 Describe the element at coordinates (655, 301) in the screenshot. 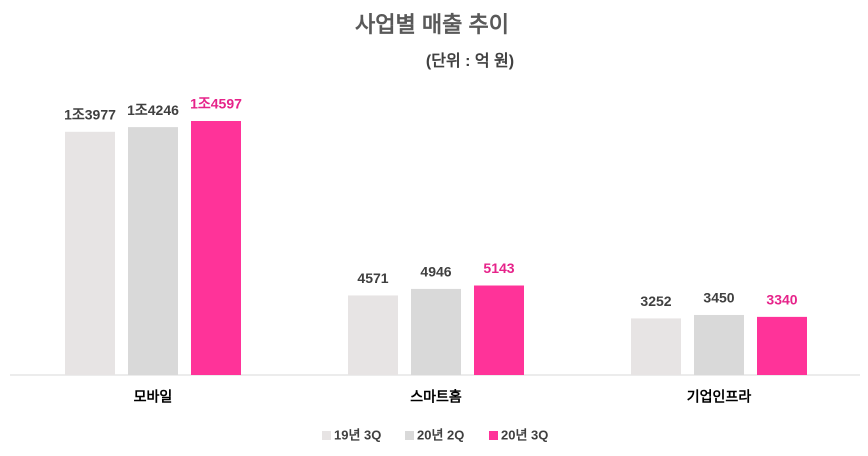

I see `value-label: 3252` at that location.